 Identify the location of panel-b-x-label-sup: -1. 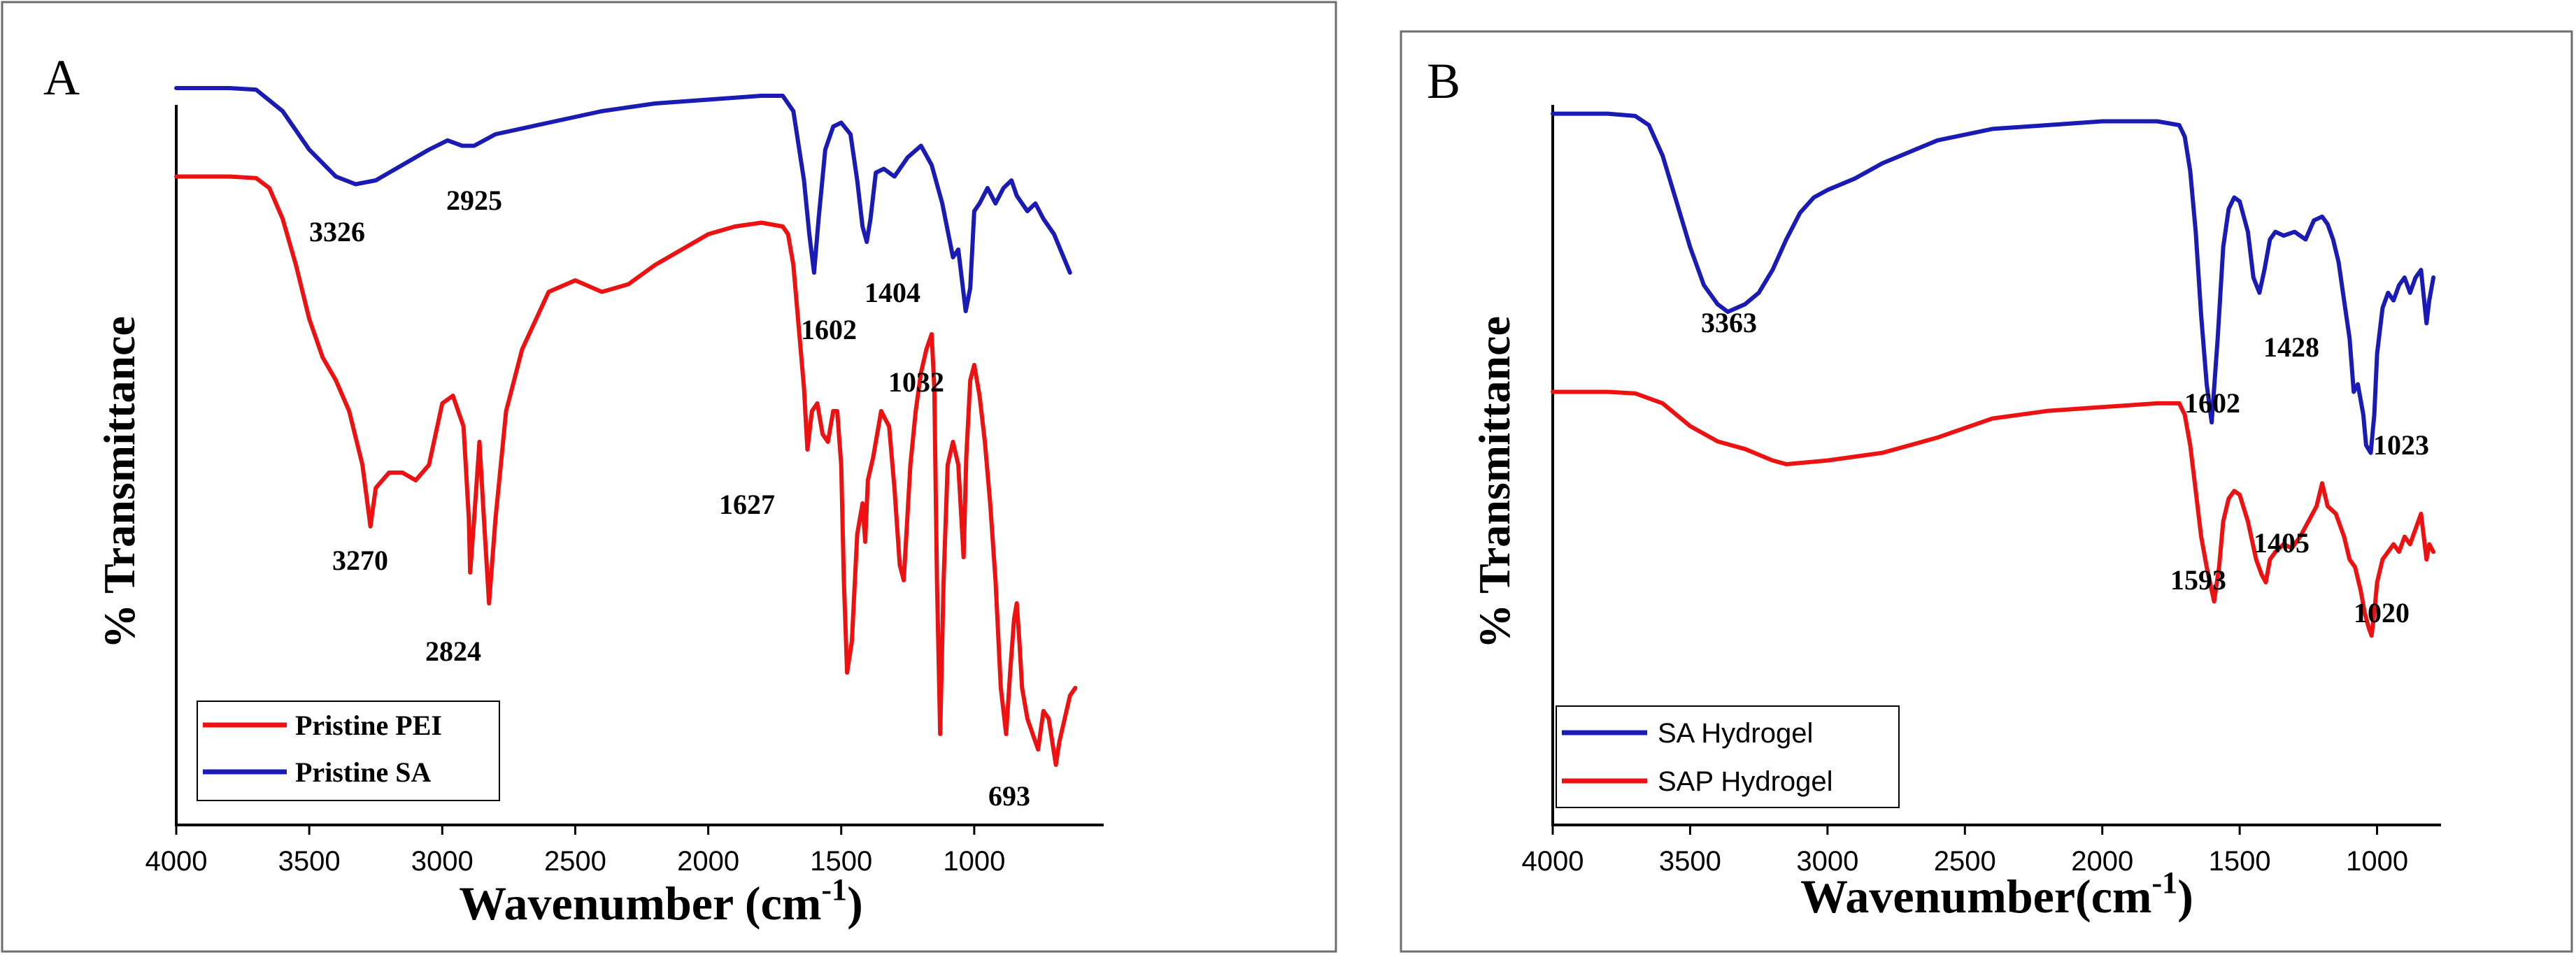
(2165, 883).